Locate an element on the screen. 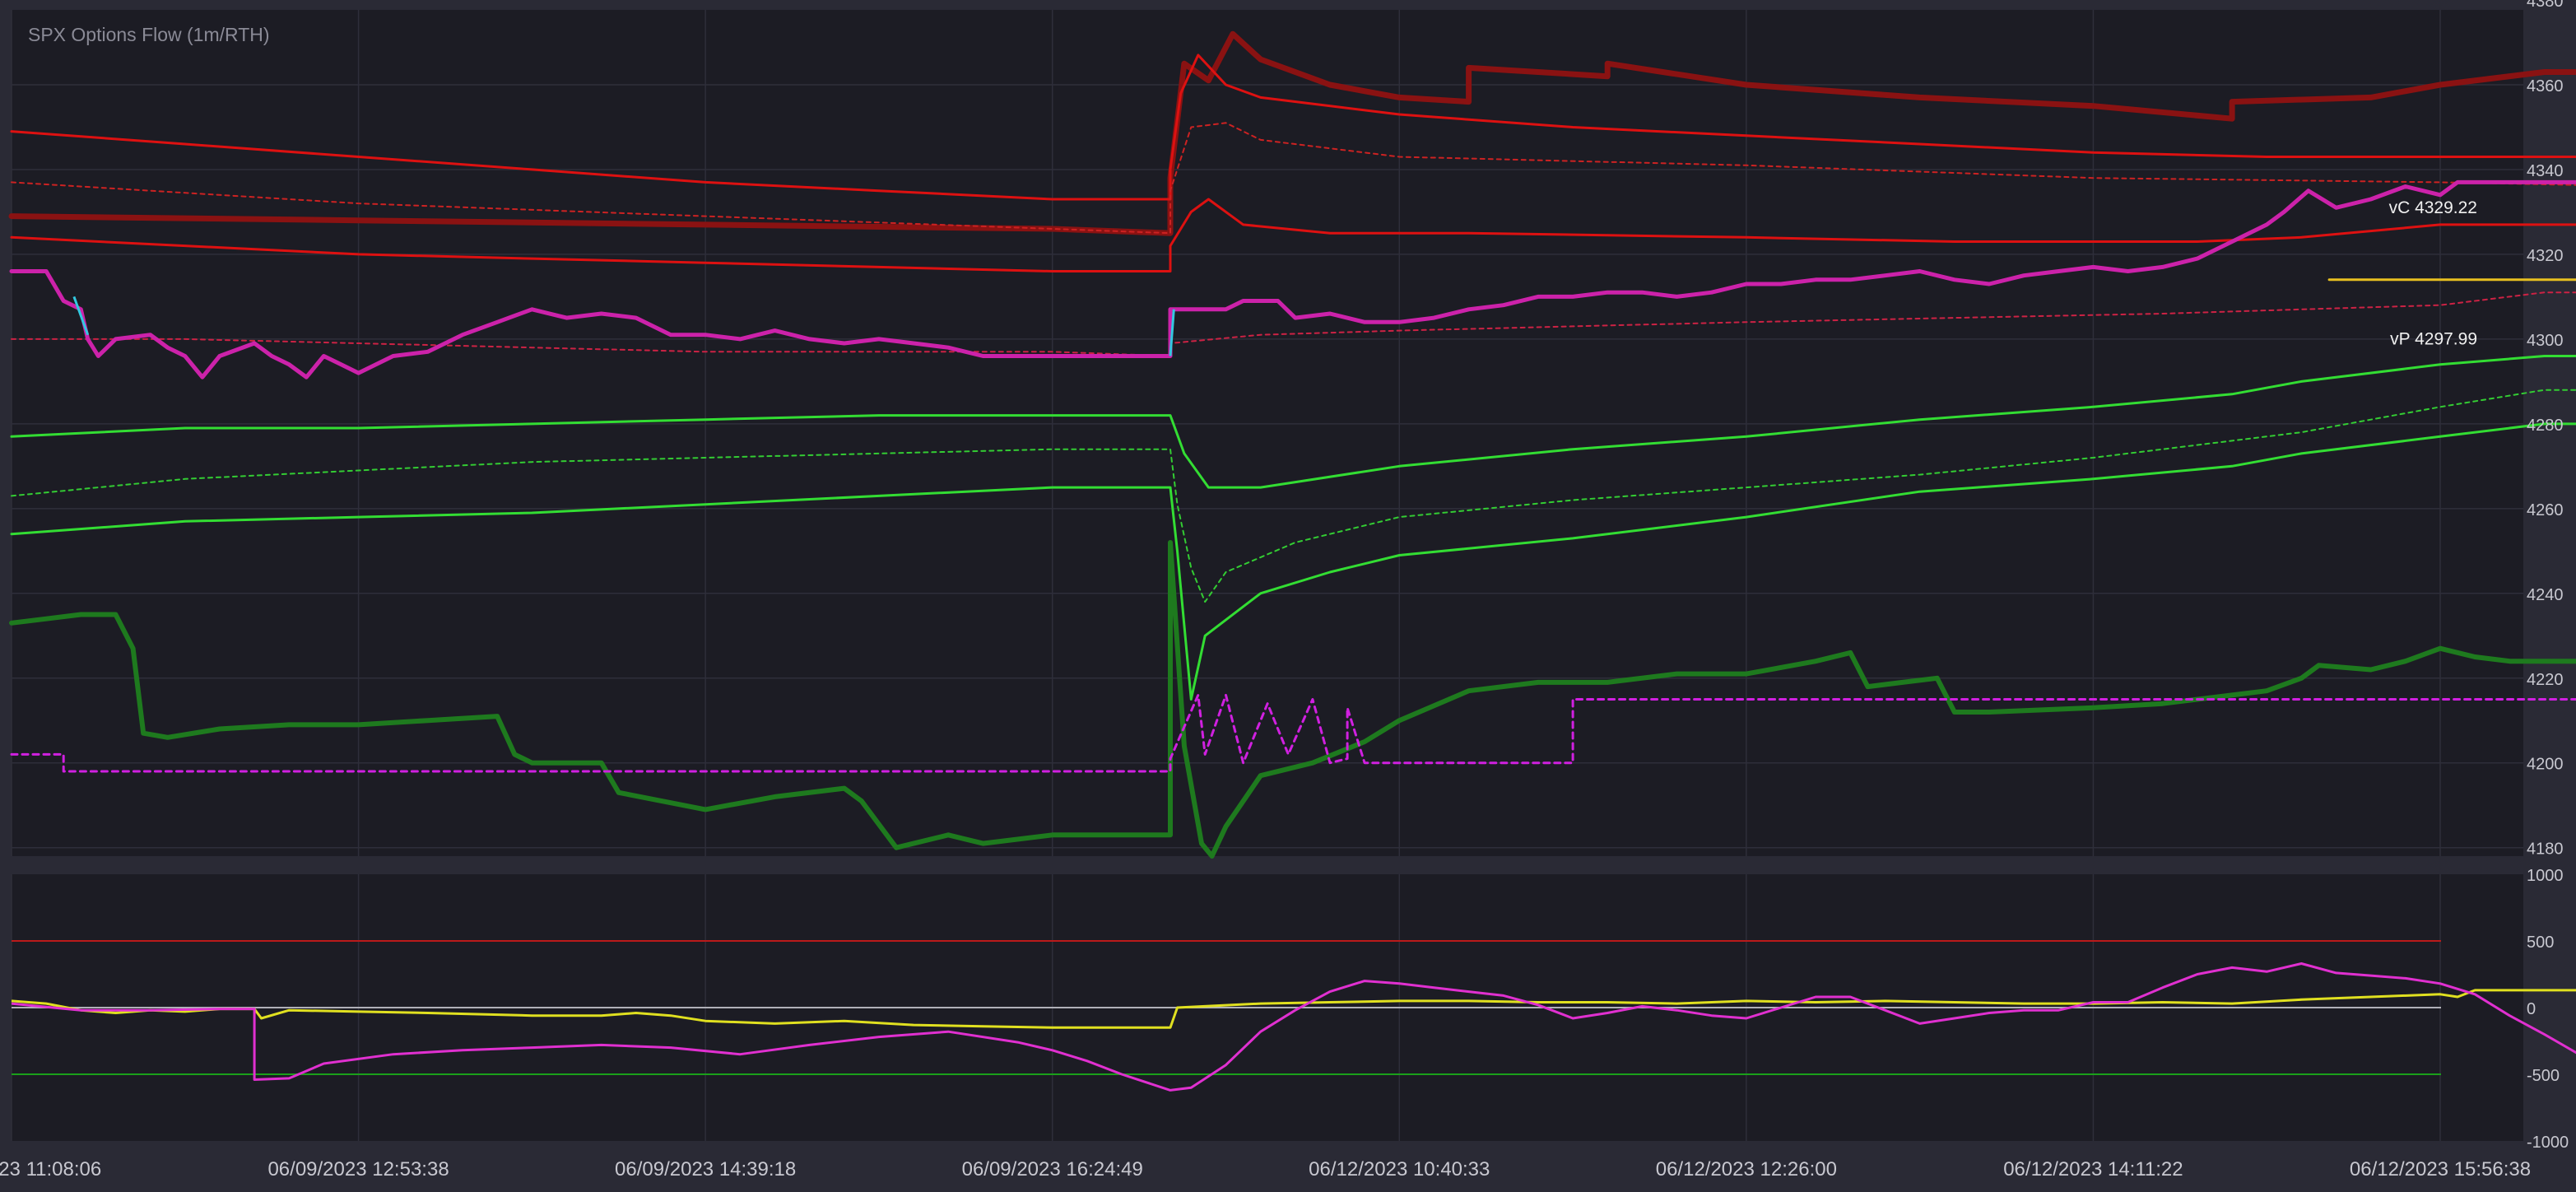  annotation-label: vC 4329.22 is located at coordinates (2433, 207).